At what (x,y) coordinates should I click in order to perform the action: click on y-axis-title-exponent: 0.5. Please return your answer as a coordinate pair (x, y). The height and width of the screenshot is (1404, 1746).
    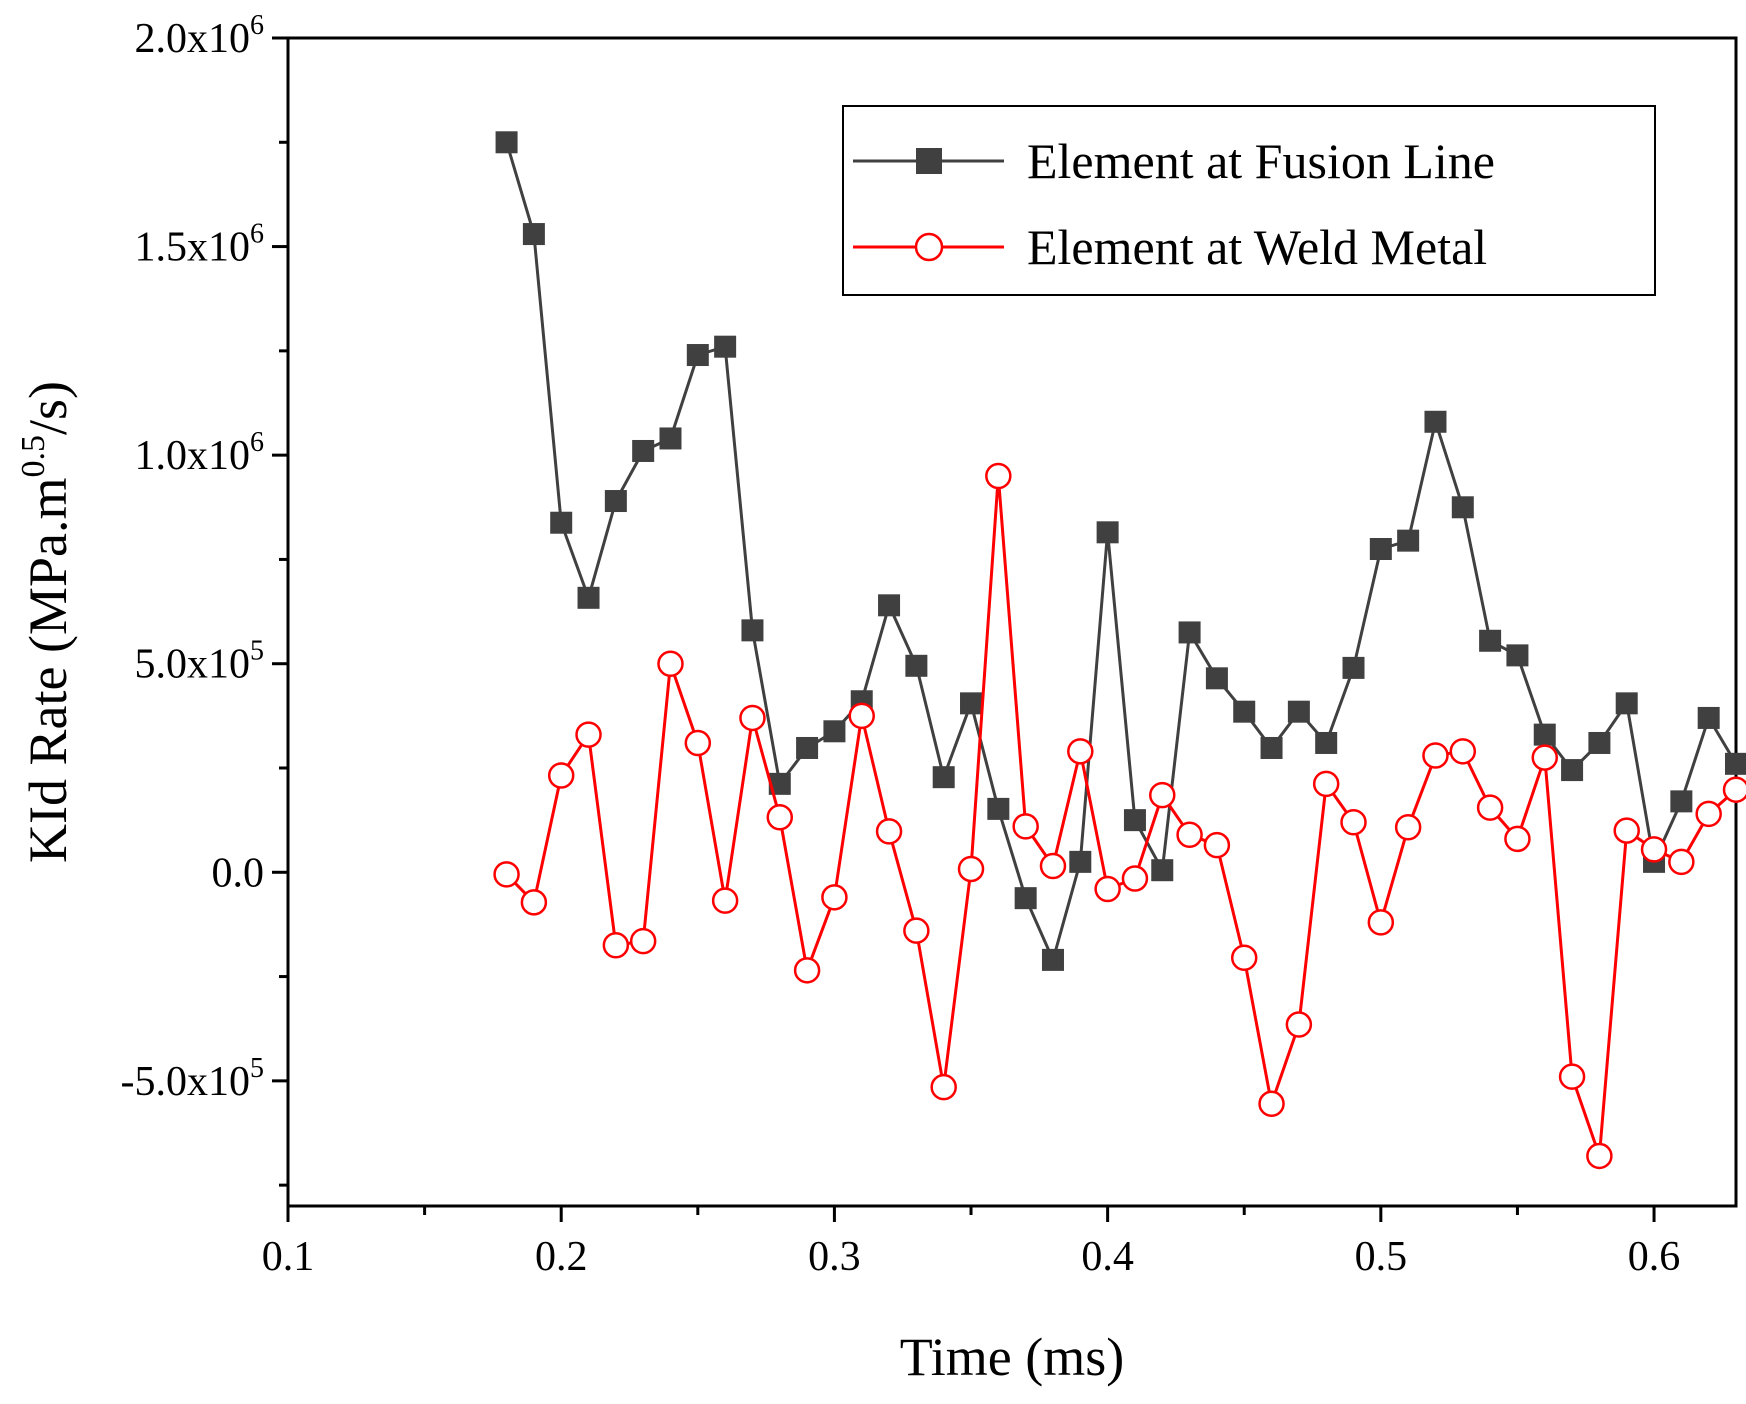
    Looking at the image, I should click on (33, 456).